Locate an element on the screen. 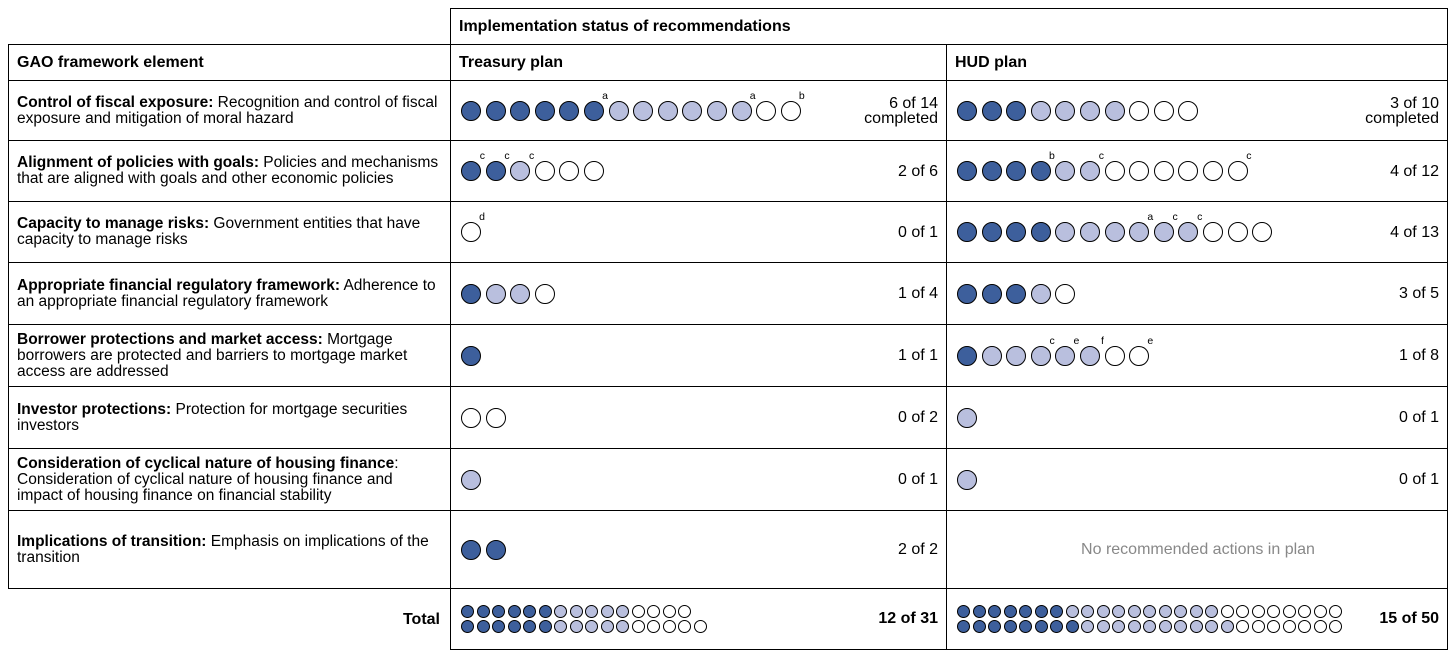  total-count: 15 of 50 is located at coordinates (1409, 618).